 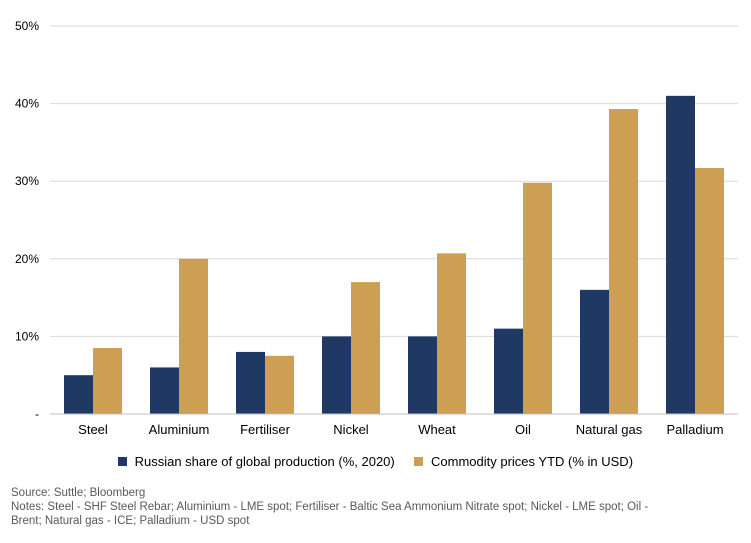 What do you see at coordinates (508, 371) in the screenshot?
I see `bar-russian-share-oil` at bounding box center [508, 371].